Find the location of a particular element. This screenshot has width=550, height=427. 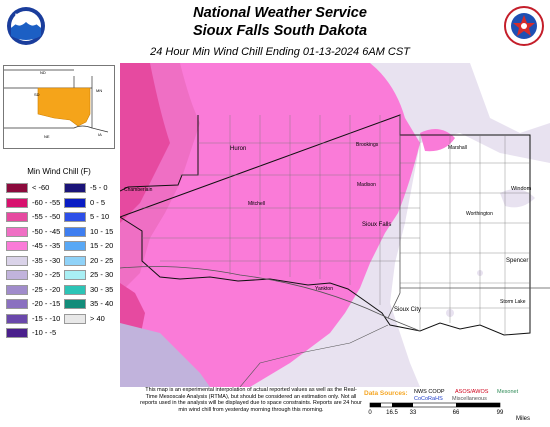

legend-item: -55 - -50 is located at coordinates (33, 217).